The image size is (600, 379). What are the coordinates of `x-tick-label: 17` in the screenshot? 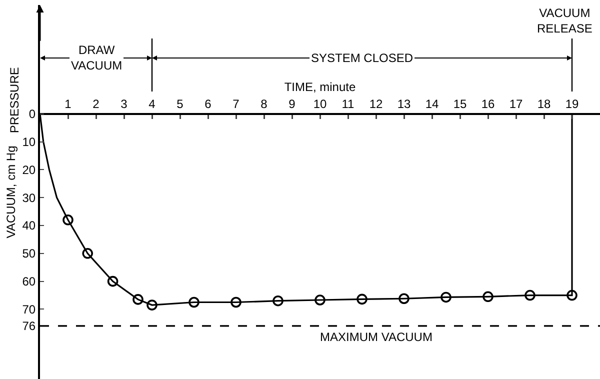 It's located at (516, 104).